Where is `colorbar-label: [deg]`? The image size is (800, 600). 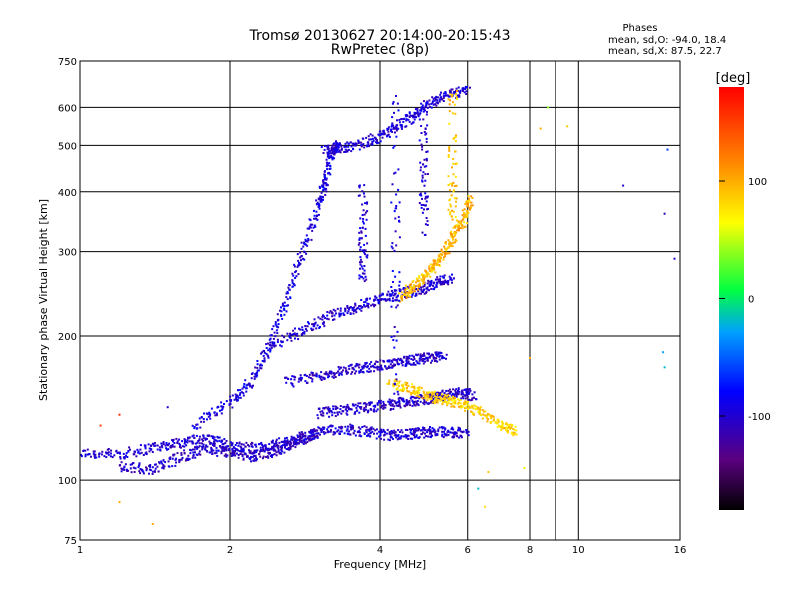 colorbar-label: [deg] is located at coordinates (733, 78).